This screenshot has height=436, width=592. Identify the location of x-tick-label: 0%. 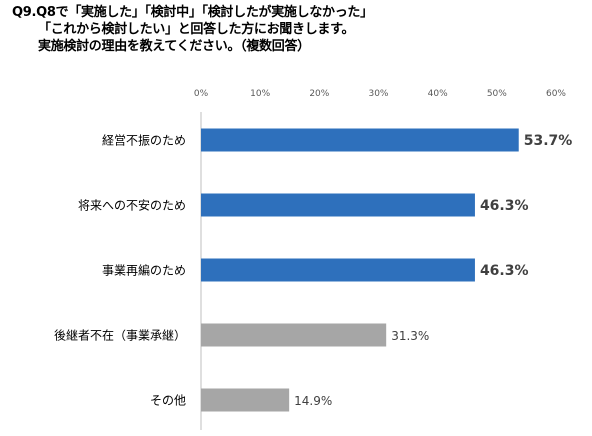
(201, 94).